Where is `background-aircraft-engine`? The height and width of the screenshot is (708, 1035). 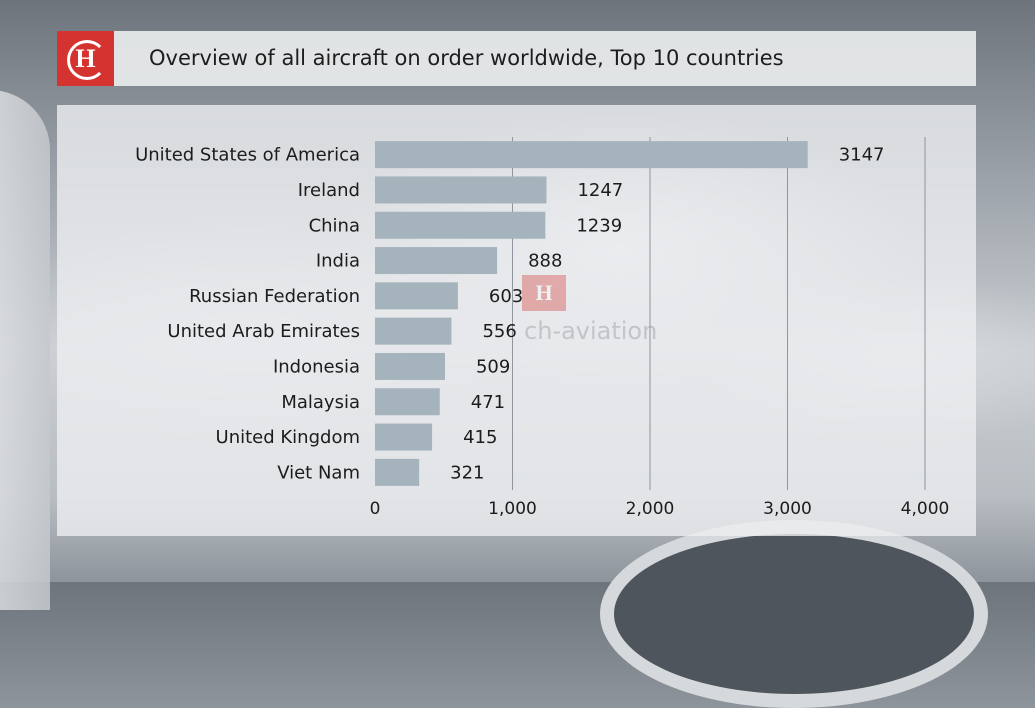 background-aircraft-engine is located at coordinates (794, 614).